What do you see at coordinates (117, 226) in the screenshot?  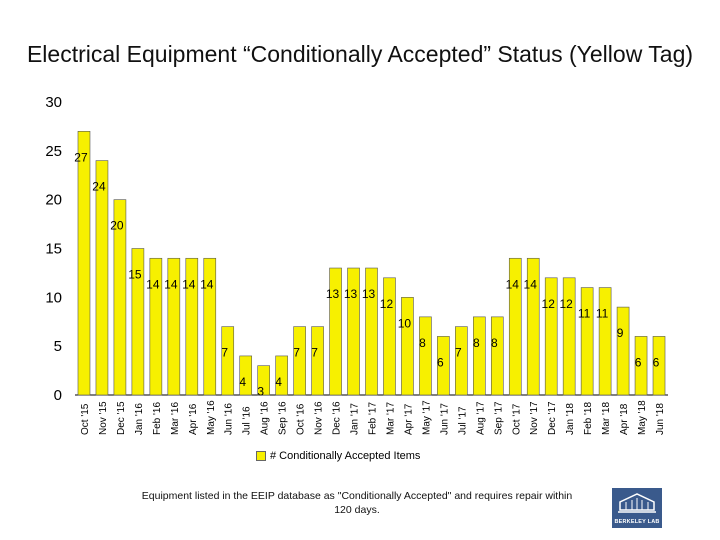 I see `data-label: 20` at bounding box center [117, 226].